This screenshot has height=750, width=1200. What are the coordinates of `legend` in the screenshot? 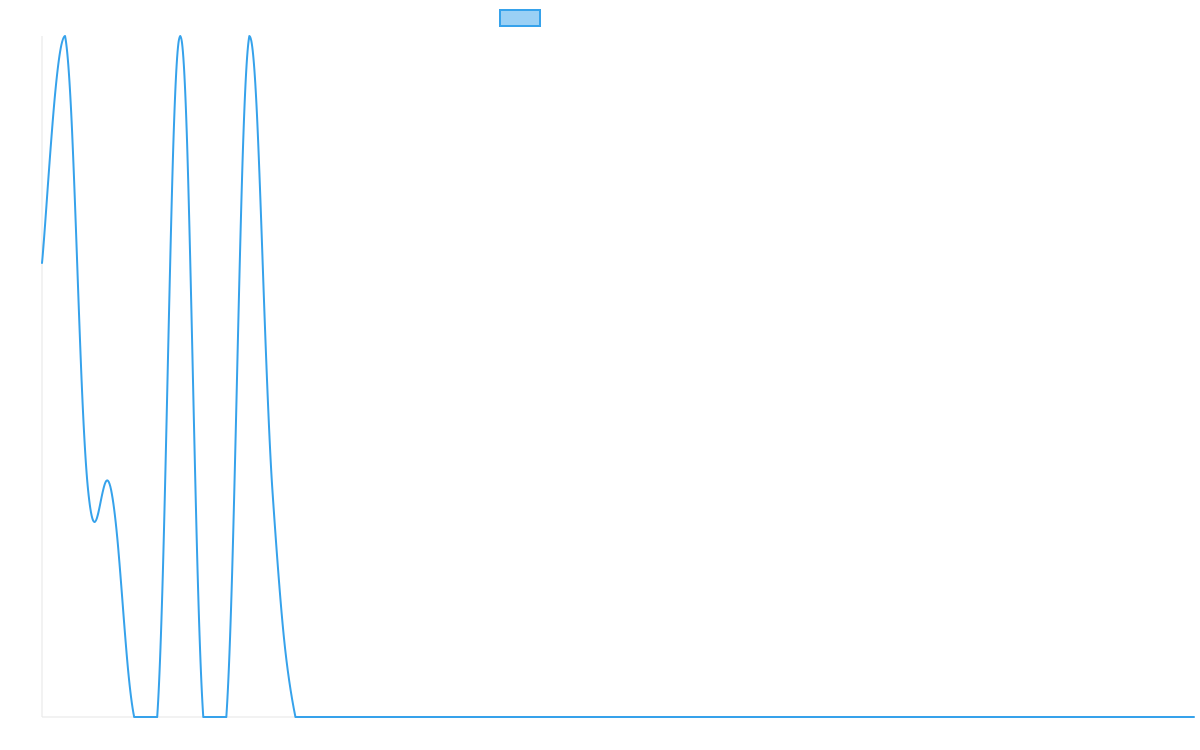 It's located at (520, 18).